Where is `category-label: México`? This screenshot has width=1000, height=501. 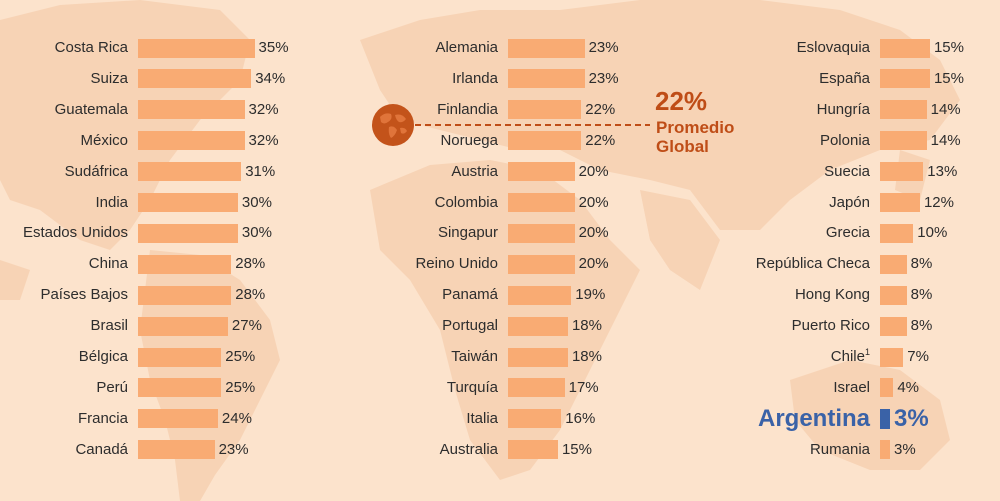 category-label: México is located at coordinates (104, 140).